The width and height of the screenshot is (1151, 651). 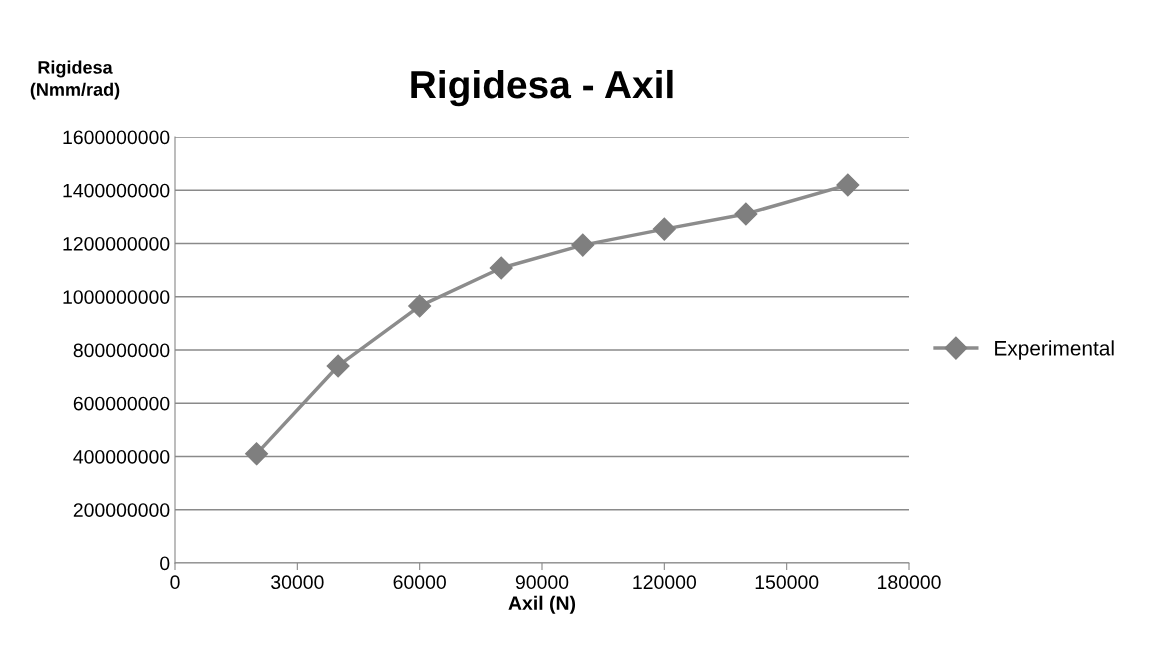 I want to click on x-axis-title: Axil (N), so click(x=542, y=604).